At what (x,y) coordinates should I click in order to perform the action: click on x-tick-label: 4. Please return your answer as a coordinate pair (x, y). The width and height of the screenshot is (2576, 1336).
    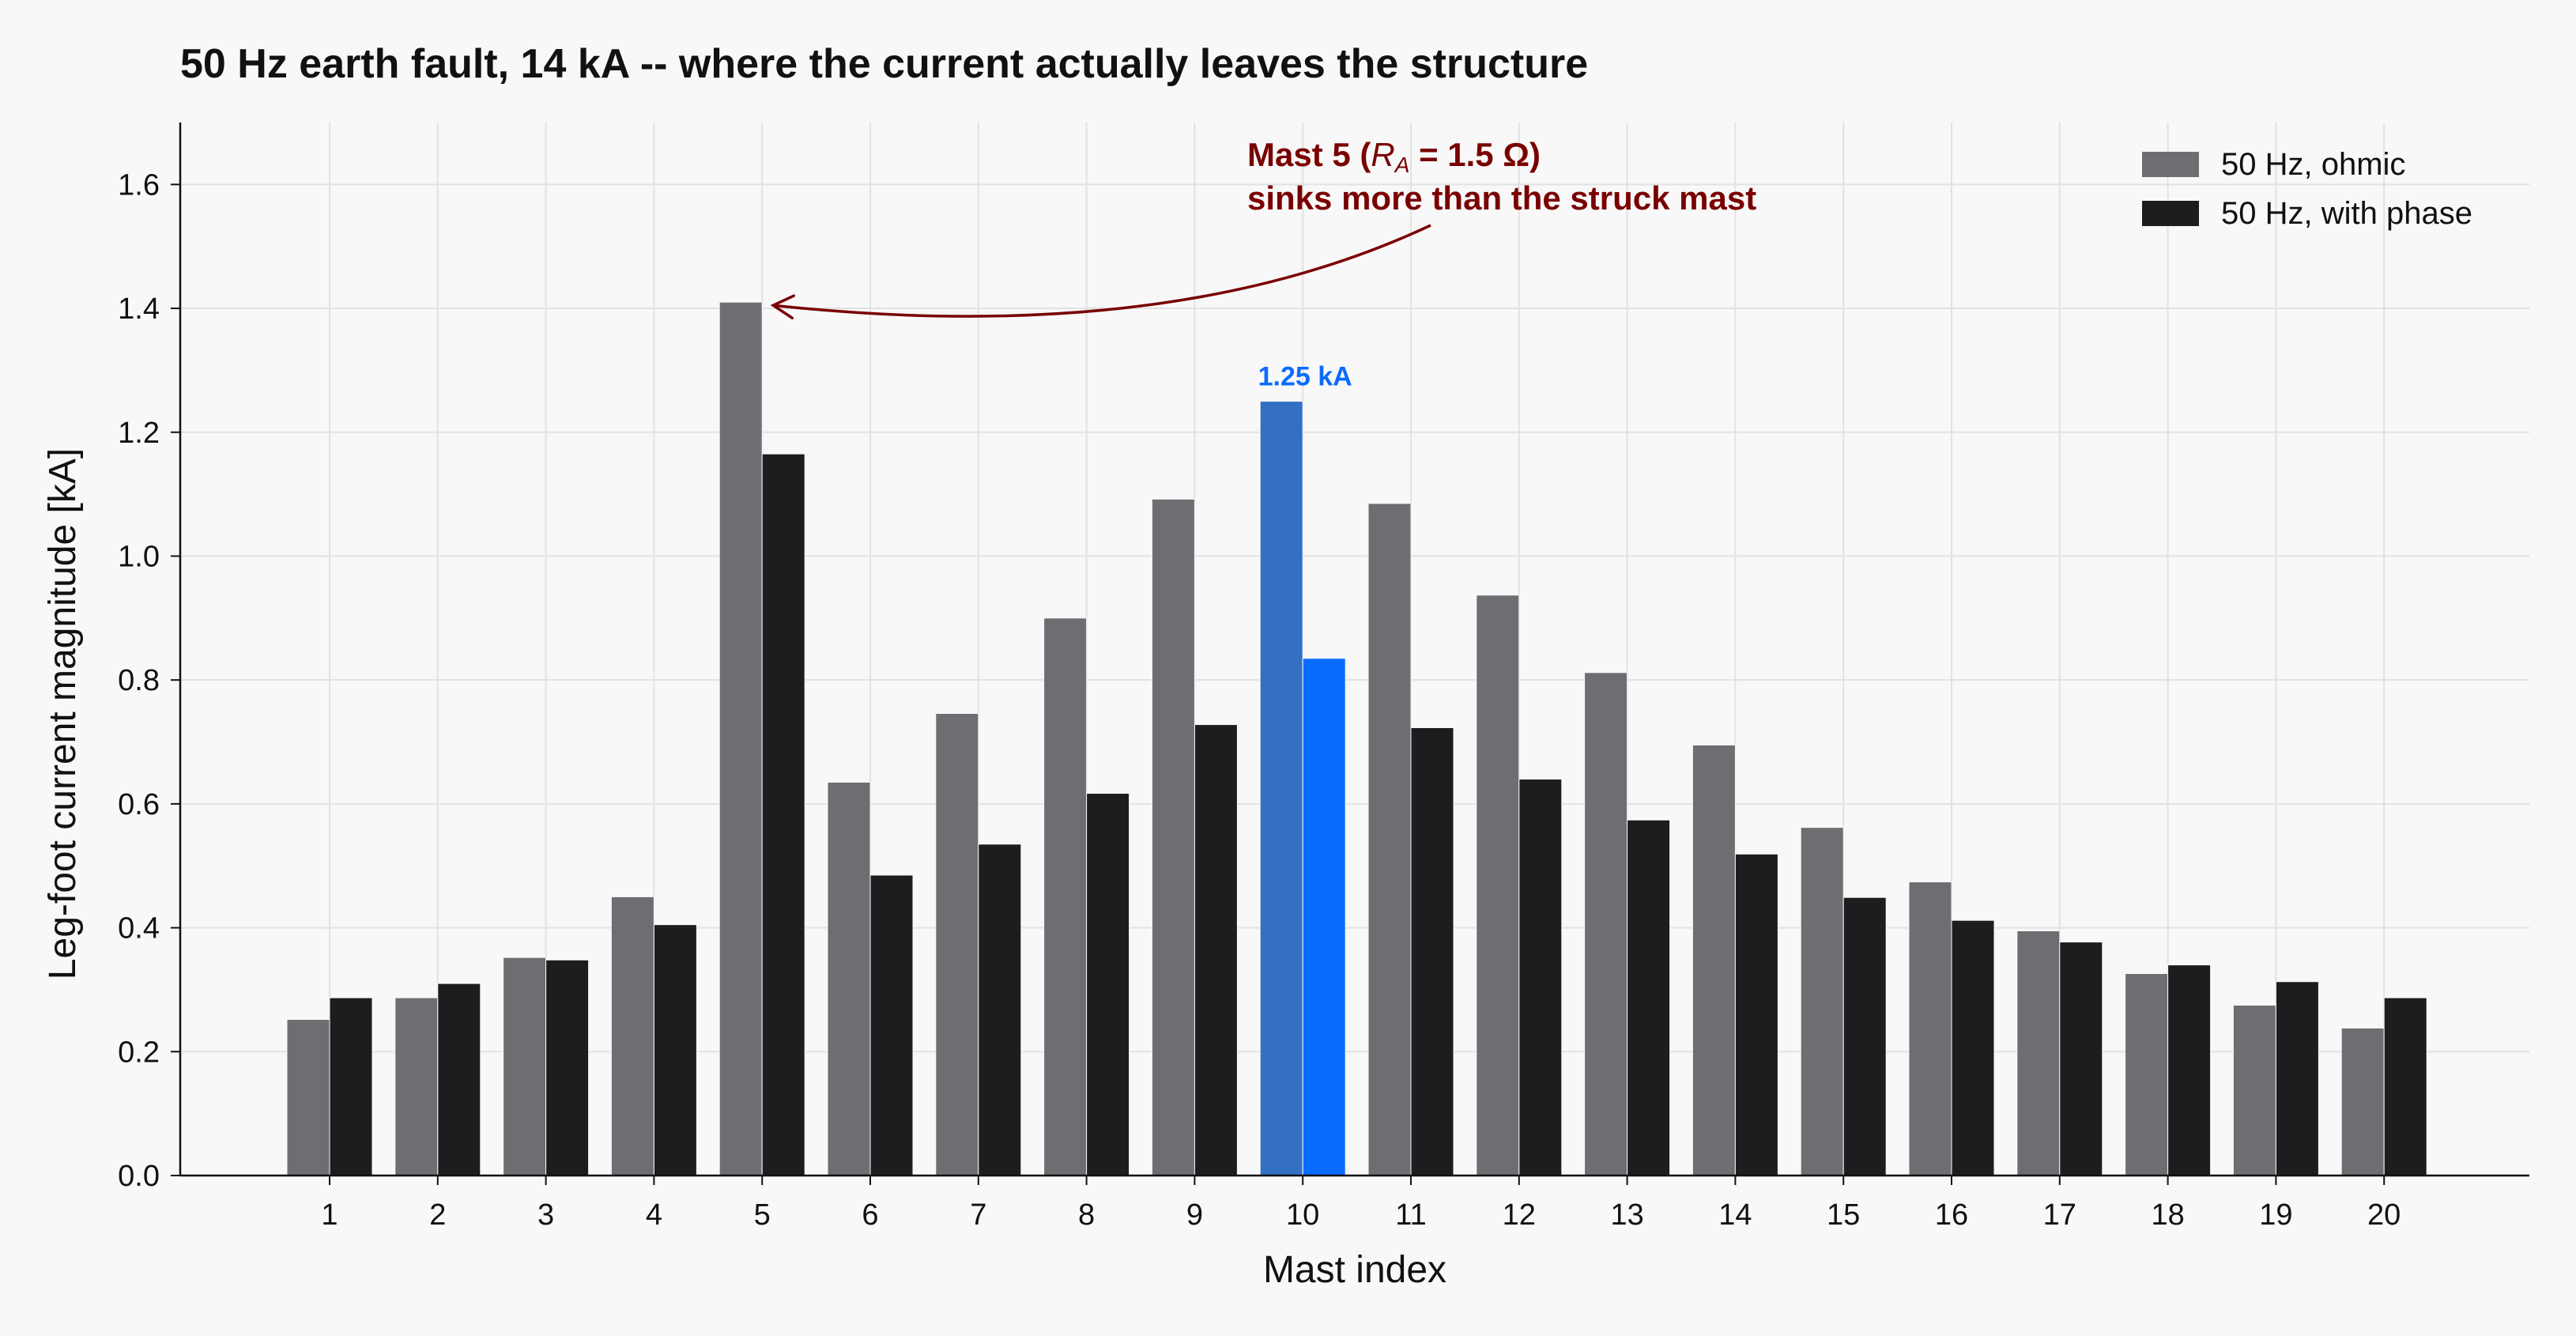
    Looking at the image, I should click on (654, 1215).